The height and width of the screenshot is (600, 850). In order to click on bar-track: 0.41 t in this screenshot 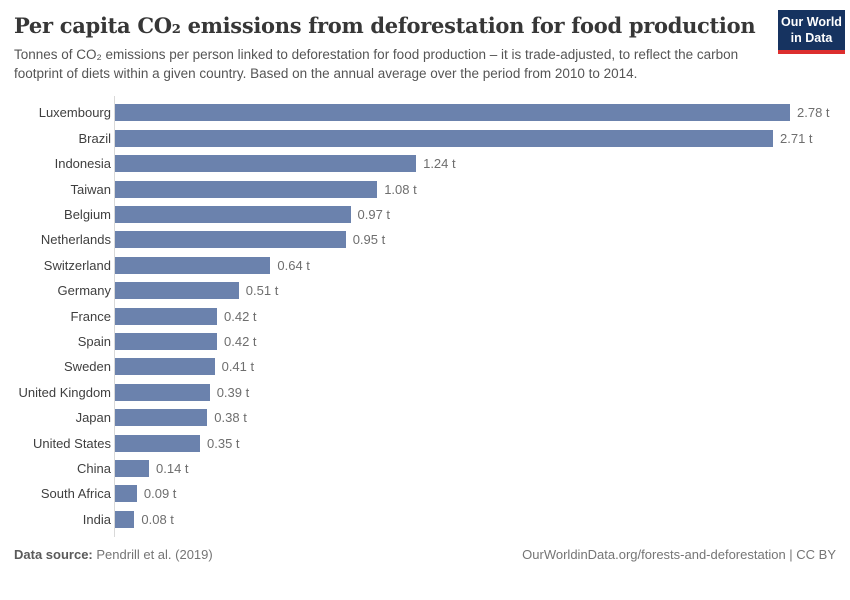, I will do `click(185, 367)`.